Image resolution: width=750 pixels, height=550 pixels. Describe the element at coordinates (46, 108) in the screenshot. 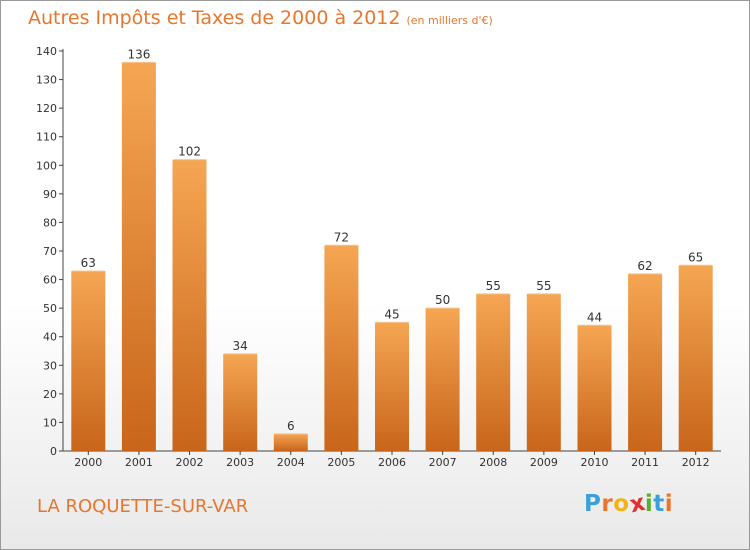

I see `y-tick-label: 120` at that location.